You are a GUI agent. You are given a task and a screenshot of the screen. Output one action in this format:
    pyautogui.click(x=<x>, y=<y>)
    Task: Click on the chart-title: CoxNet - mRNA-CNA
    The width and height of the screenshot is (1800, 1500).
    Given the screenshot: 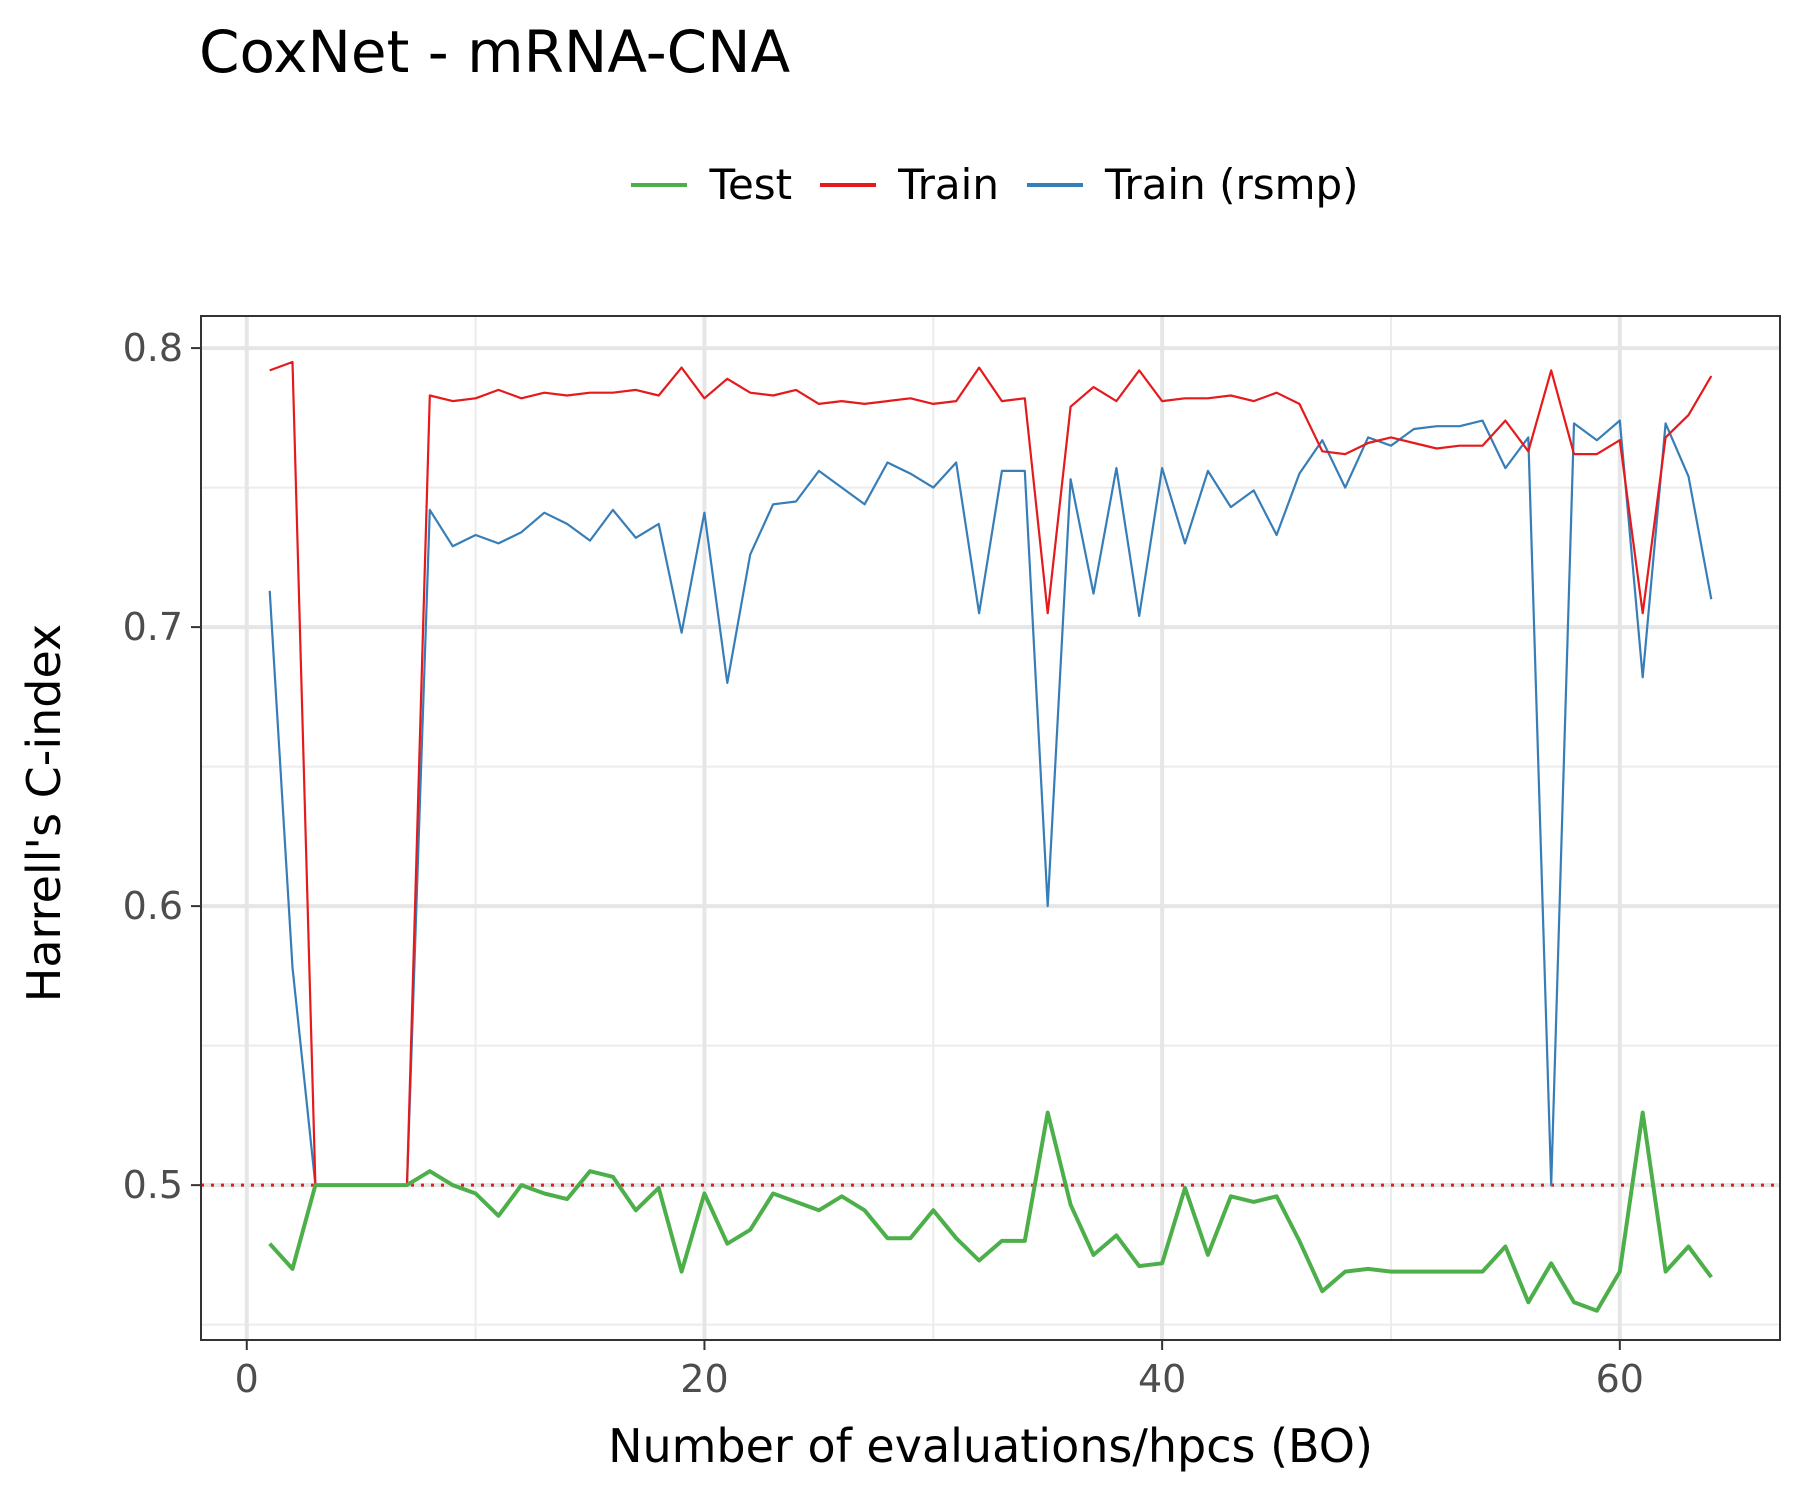 What is the action you would take?
    pyautogui.click(x=495, y=52)
    